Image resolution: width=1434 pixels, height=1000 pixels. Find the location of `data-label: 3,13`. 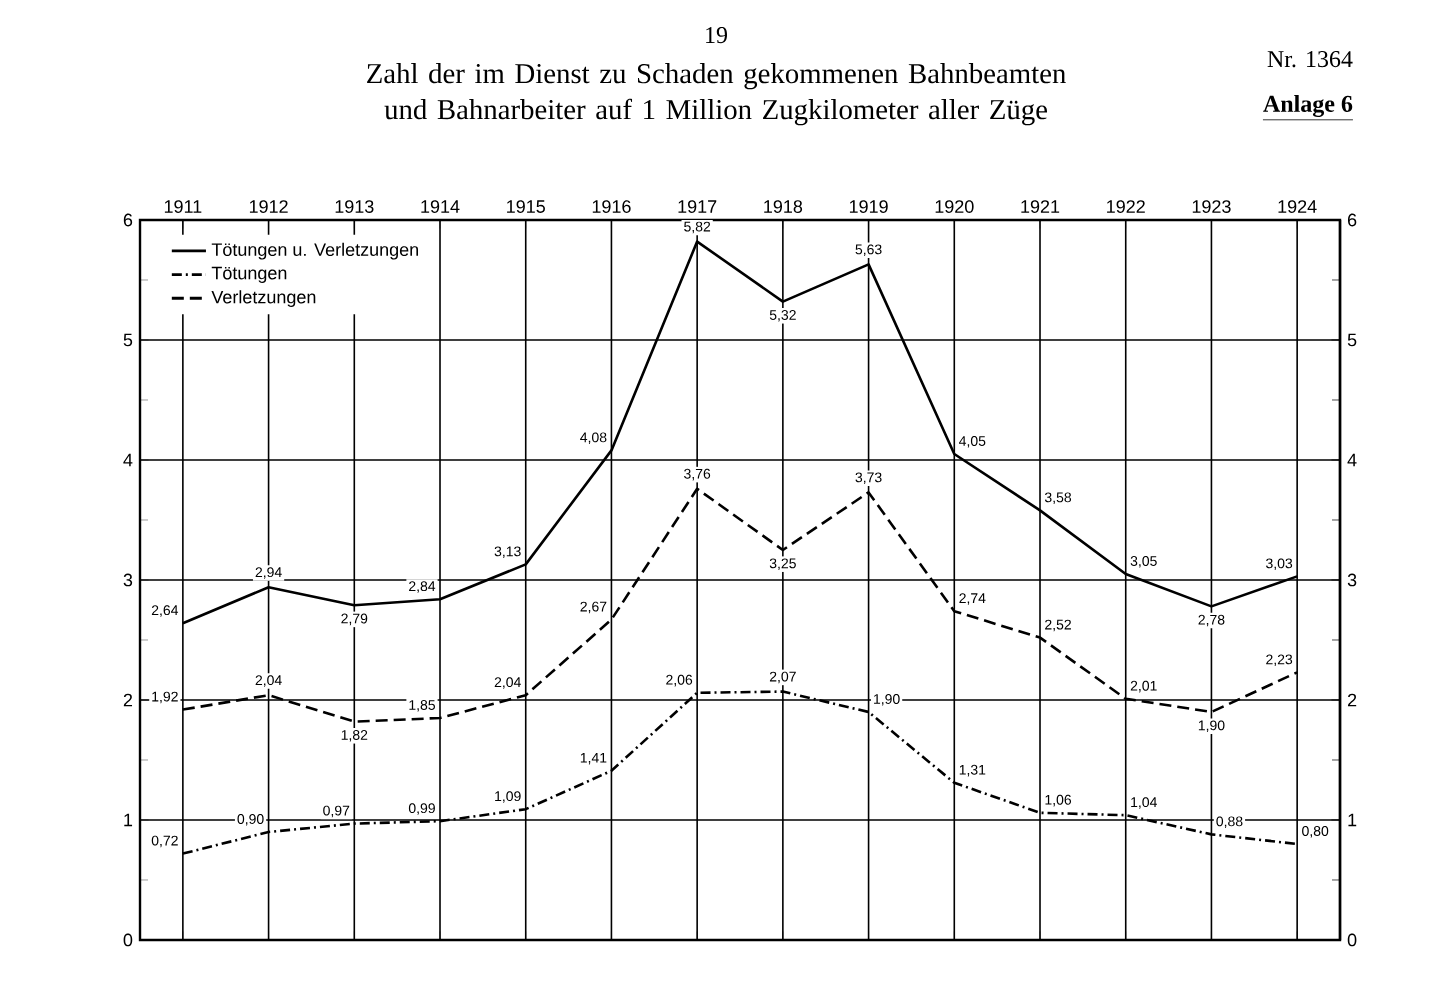

data-label: 3,13 is located at coordinates (507, 552).